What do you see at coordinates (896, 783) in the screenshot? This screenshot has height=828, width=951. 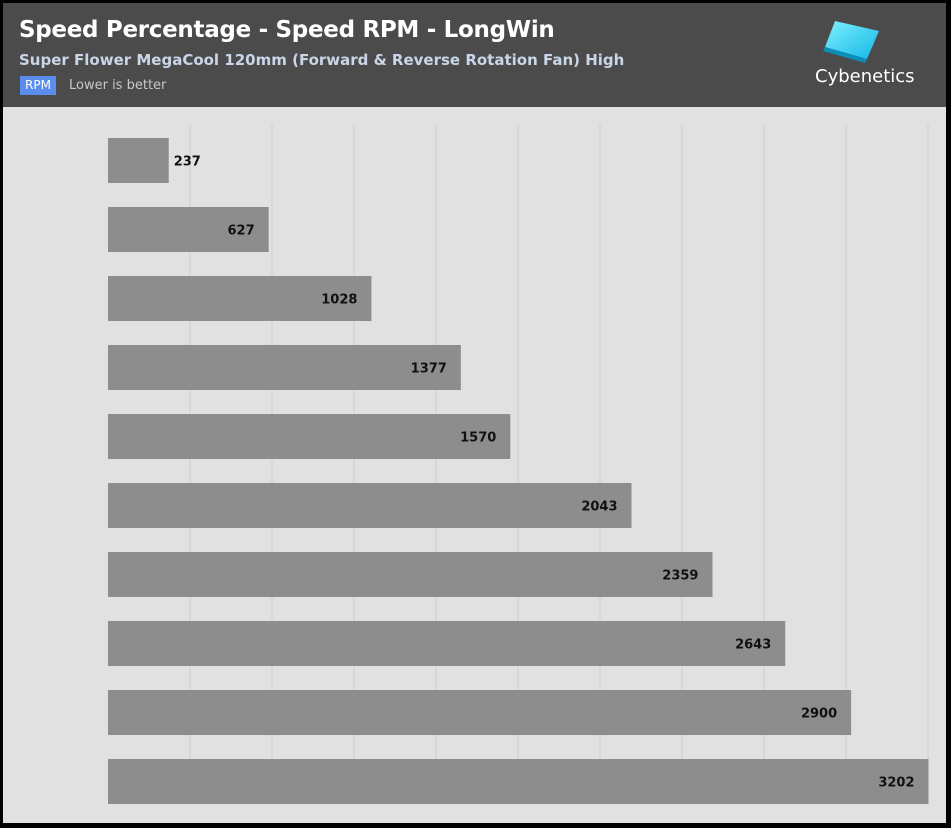 I see `bar-value-label: 3202` at bounding box center [896, 783].